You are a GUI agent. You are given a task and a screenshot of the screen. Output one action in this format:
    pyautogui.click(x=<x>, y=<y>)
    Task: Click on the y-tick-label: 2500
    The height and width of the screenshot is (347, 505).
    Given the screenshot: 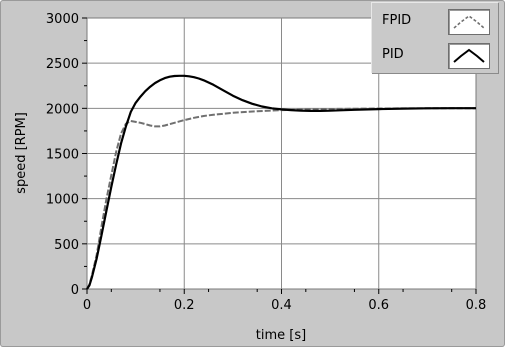 What is the action you would take?
    pyautogui.click(x=62, y=64)
    